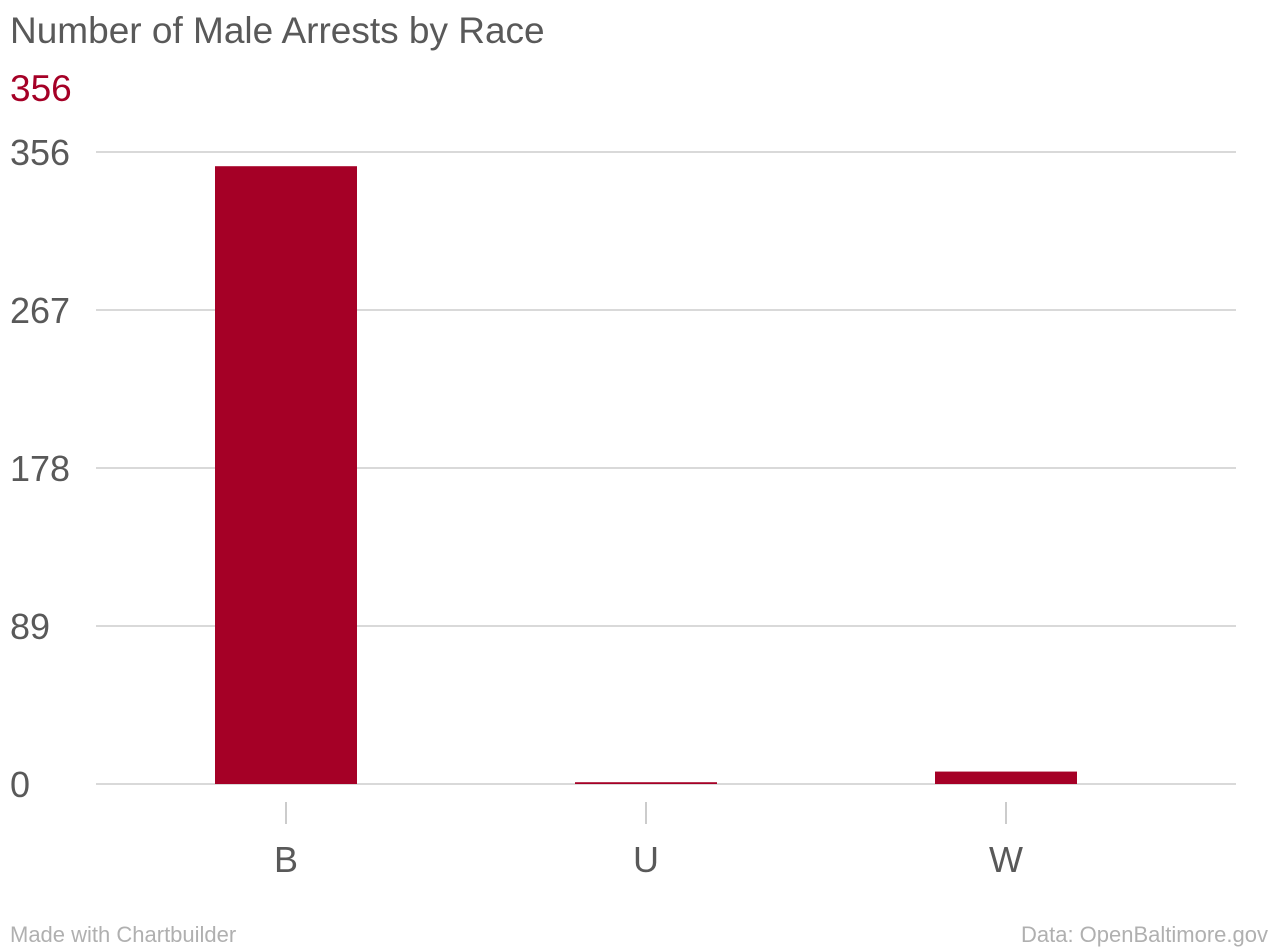  Describe the element at coordinates (41, 88) in the screenshot. I see `highlight-value: 356` at that location.